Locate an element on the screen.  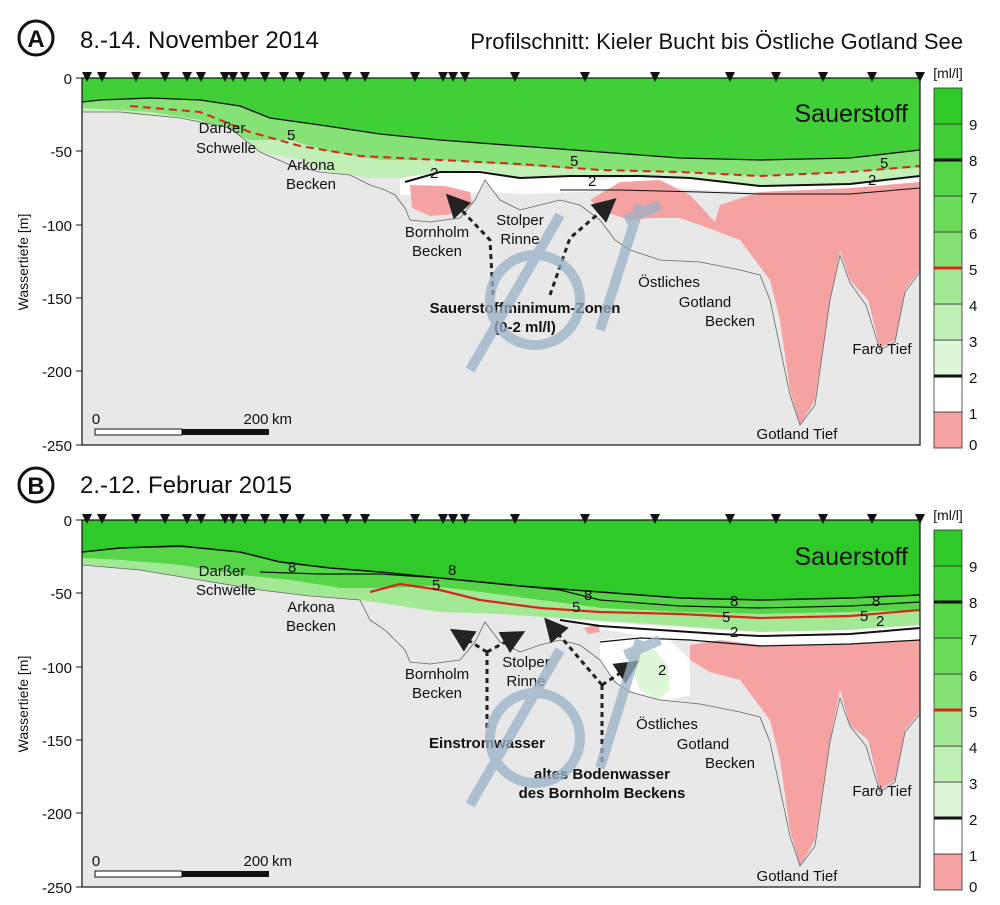
panel-b-scale-white is located at coordinates (138, 874).